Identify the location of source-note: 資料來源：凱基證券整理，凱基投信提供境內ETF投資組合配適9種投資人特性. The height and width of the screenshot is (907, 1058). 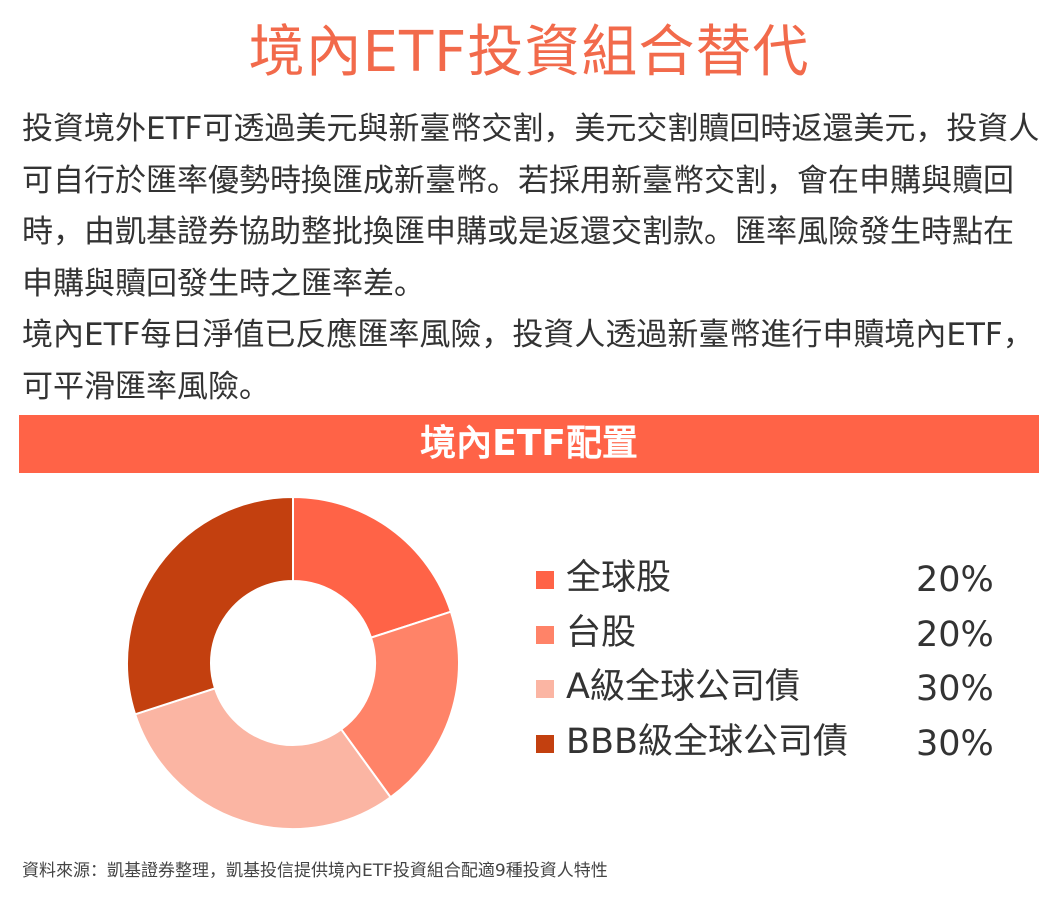
(315, 871).